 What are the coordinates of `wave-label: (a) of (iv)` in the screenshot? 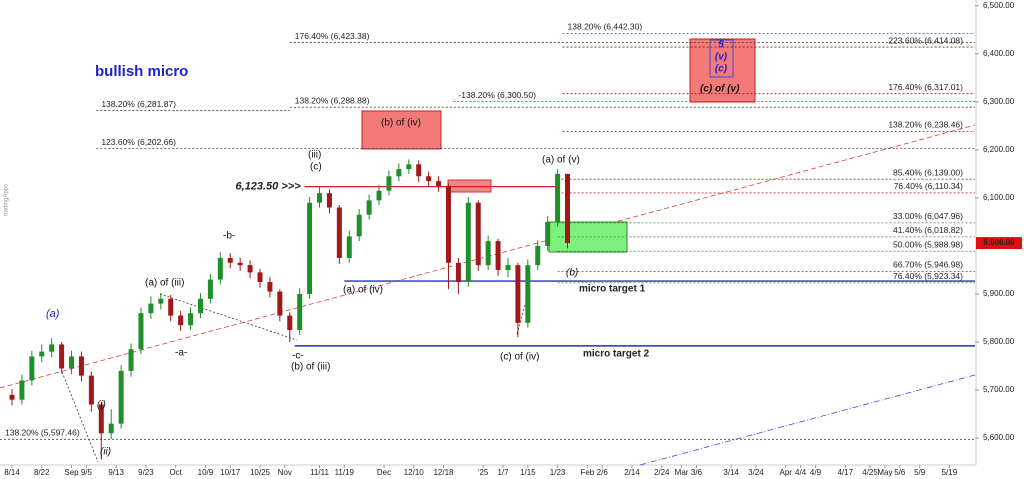 It's located at (363, 290).